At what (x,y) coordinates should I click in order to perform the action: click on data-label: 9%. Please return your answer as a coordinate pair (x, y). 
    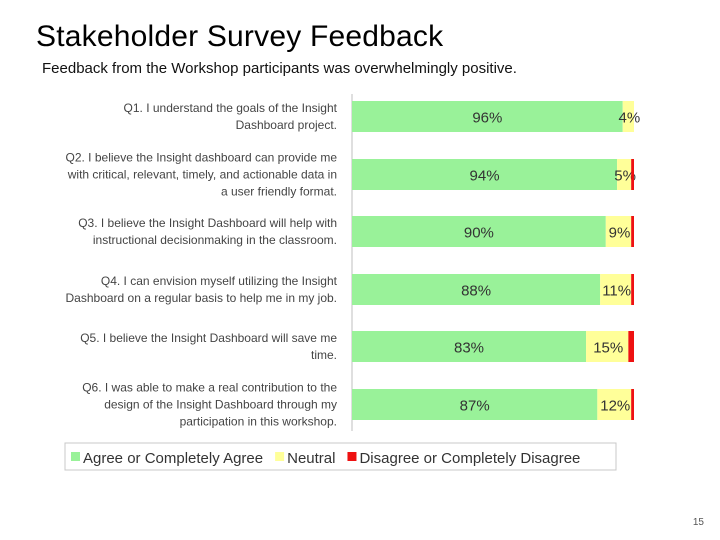
    Looking at the image, I should click on (620, 233).